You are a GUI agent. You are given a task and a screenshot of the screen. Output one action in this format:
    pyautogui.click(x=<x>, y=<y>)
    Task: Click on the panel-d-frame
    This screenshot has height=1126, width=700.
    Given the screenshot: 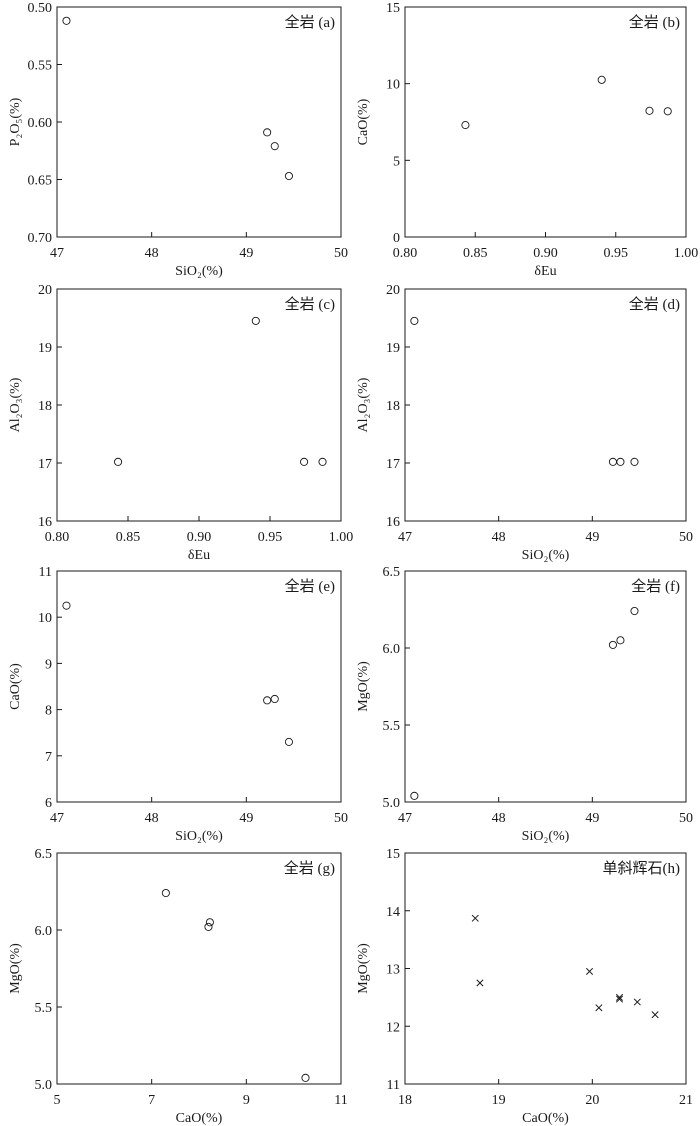 What is the action you would take?
    pyautogui.click(x=545, y=405)
    